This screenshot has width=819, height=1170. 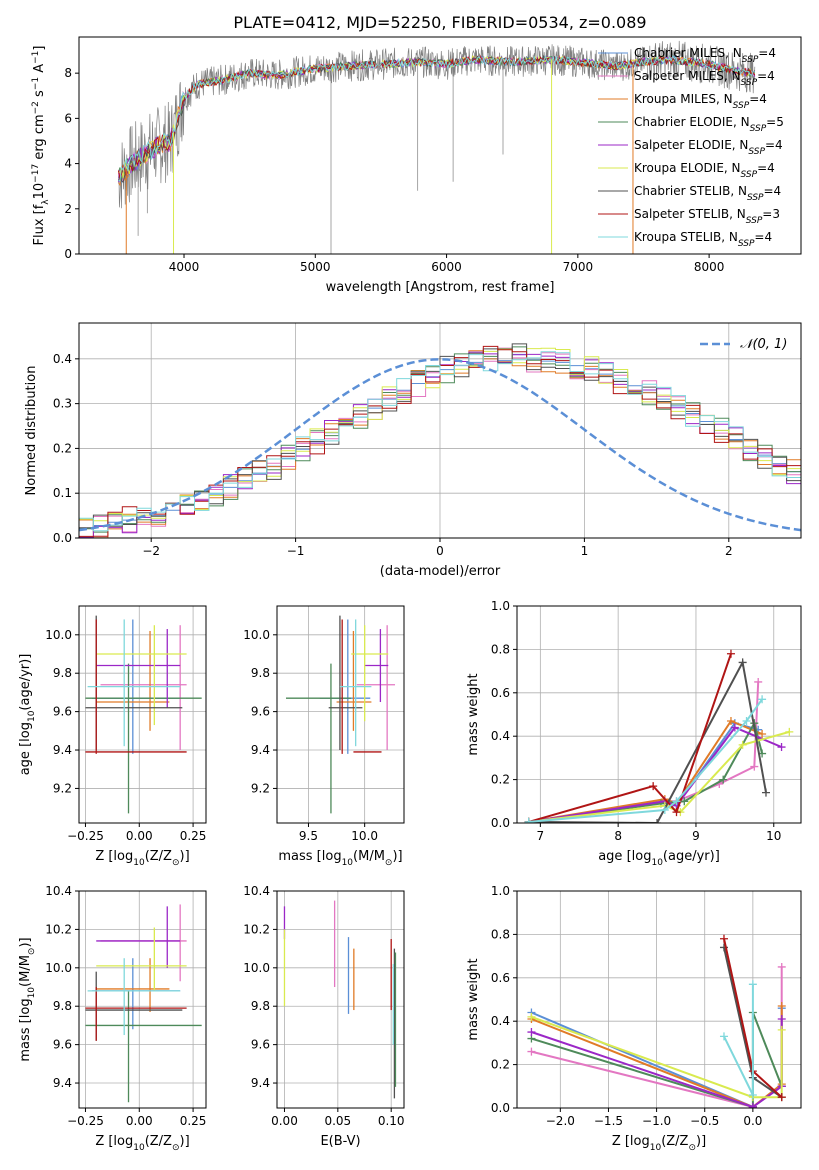 What do you see at coordinates (340, 858) in the screenshot?
I see `x-axis-label: mass [log10(M/M⊙)]` at bounding box center [340, 858].